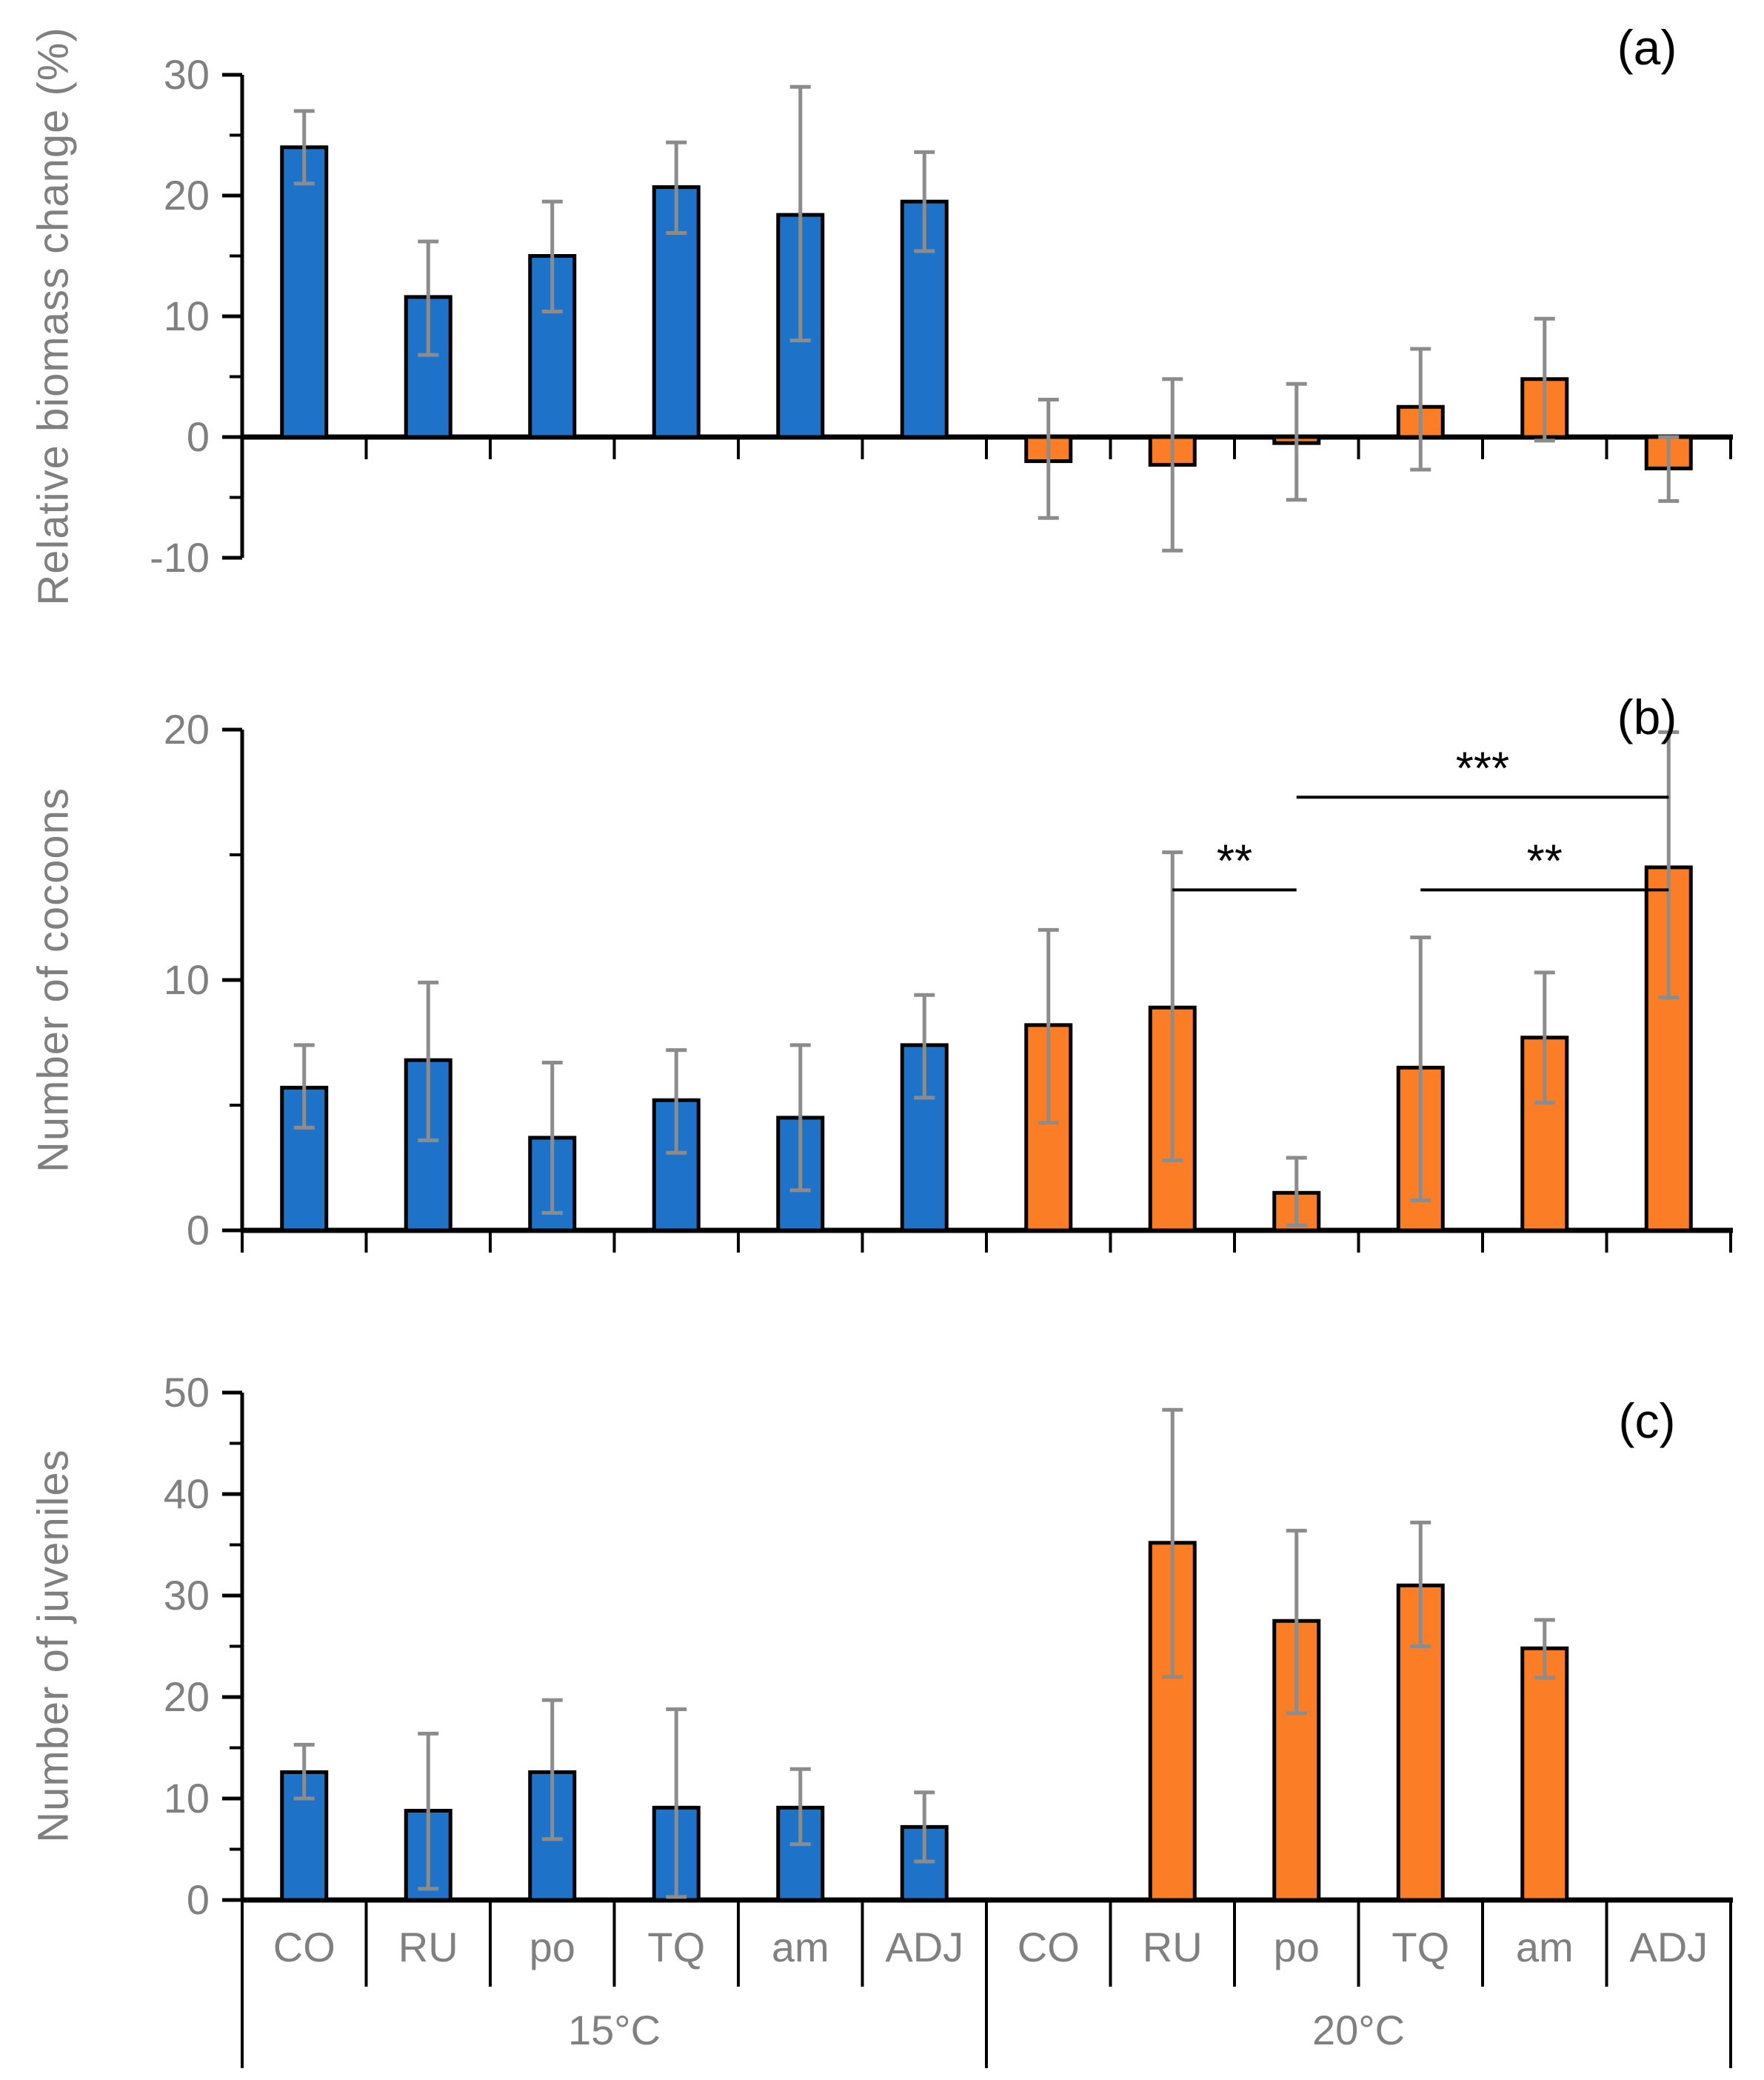 The image size is (1764, 2080). I want to click on error-bar-b-20C-po, so click(1296, 1191).